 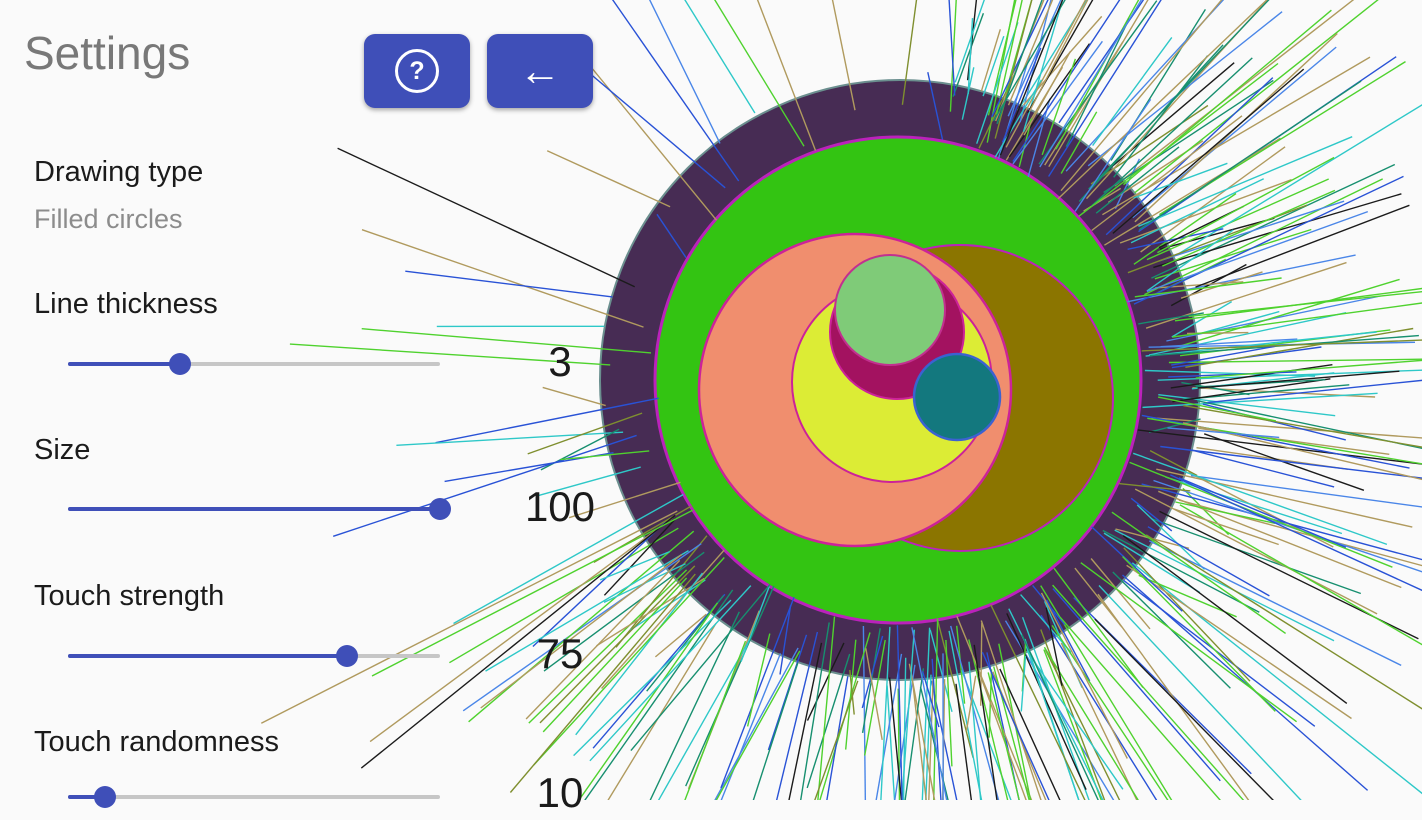 I want to click on canvas-circle-lightgreen-disc, so click(x=890, y=310).